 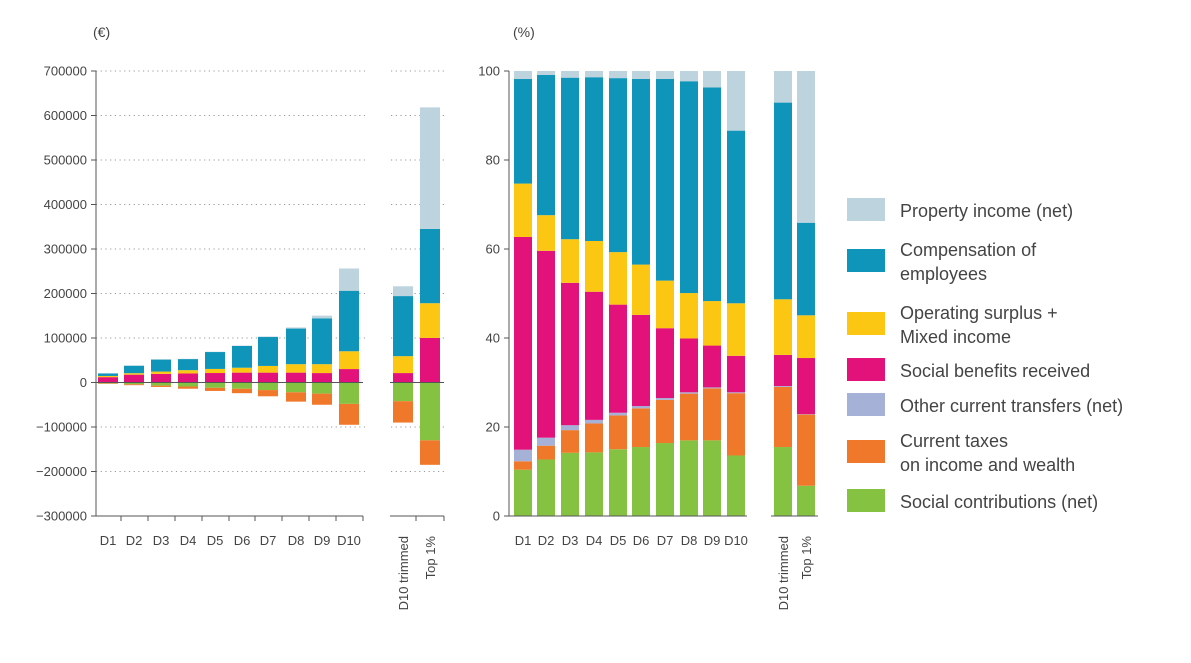 What do you see at coordinates (242, 357) in the screenshot?
I see `bar-d6-compensation` at bounding box center [242, 357].